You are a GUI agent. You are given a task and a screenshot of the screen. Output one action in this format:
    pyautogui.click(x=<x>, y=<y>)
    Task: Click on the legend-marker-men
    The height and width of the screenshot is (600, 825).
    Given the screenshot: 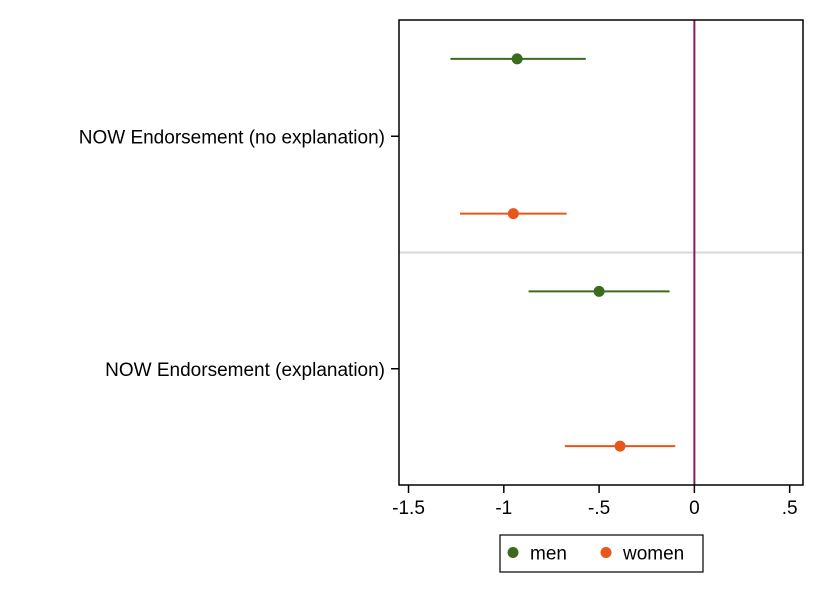 What is the action you would take?
    pyautogui.click(x=513, y=552)
    